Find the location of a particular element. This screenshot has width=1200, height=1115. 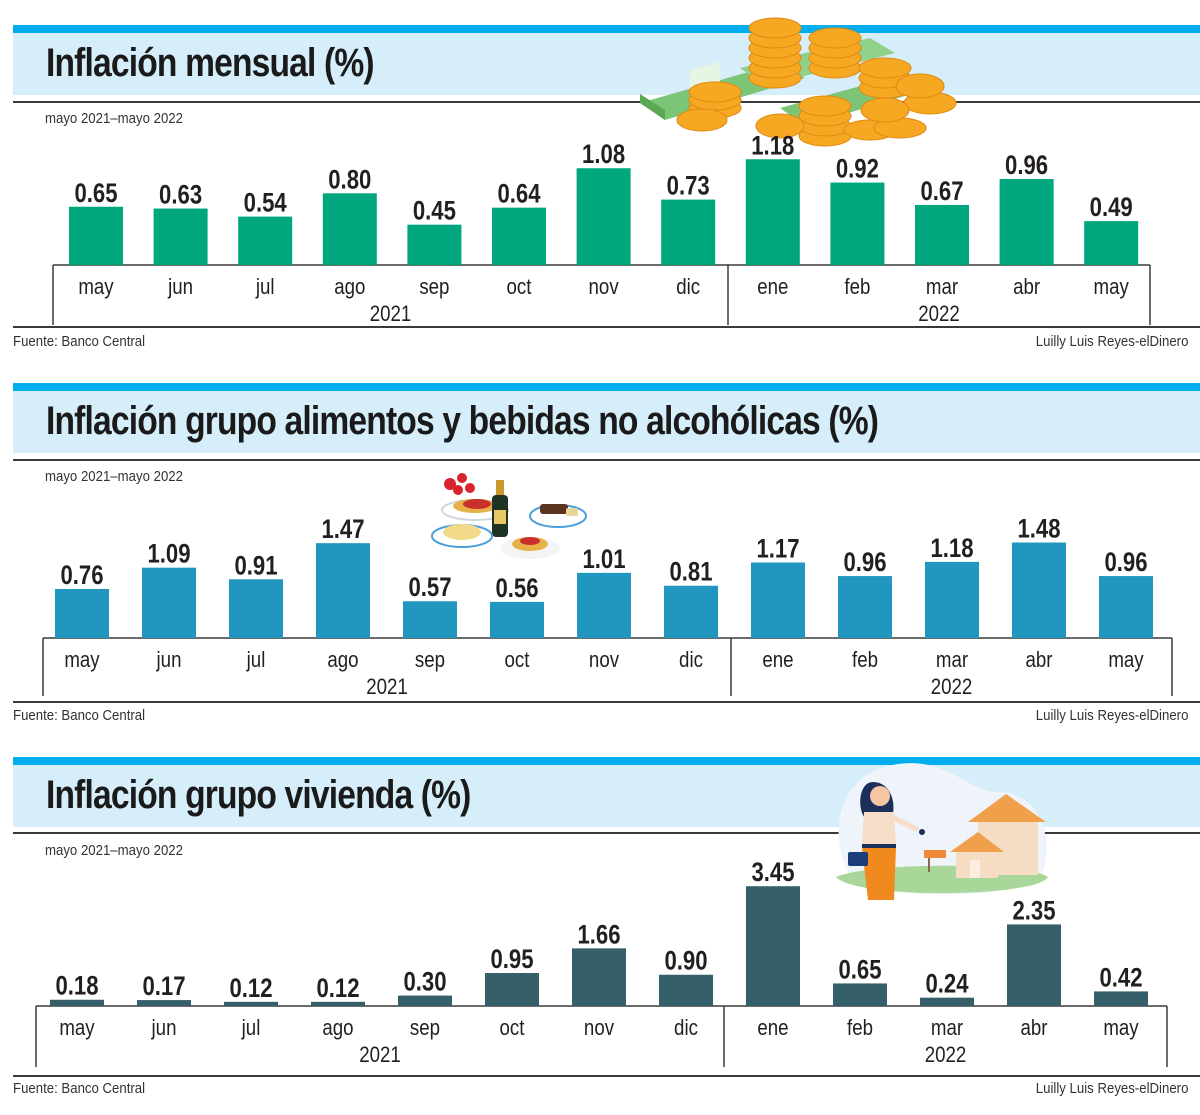

chart-title: Inflación mensual (%) is located at coordinates (210, 63).